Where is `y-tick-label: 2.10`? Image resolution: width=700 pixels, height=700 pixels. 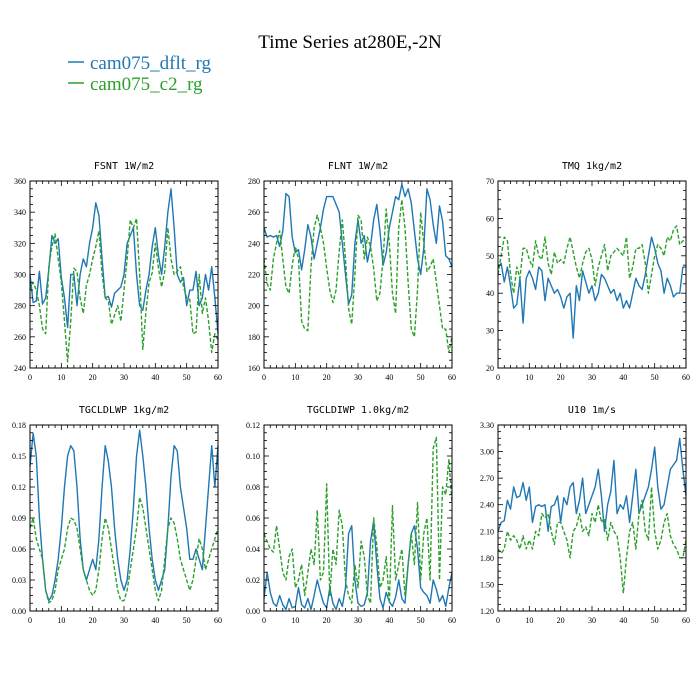 y-tick-label: 2.10 is located at coordinates (487, 531).